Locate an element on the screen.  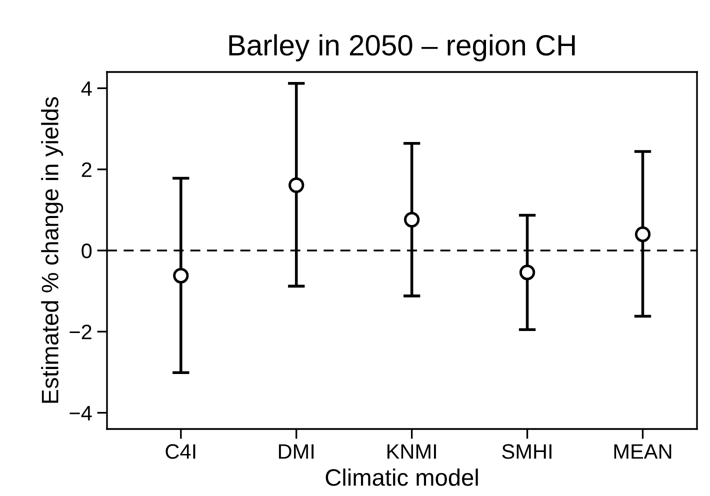
y-axis-title: Estimated % change in yields is located at coordinates (52, 250).